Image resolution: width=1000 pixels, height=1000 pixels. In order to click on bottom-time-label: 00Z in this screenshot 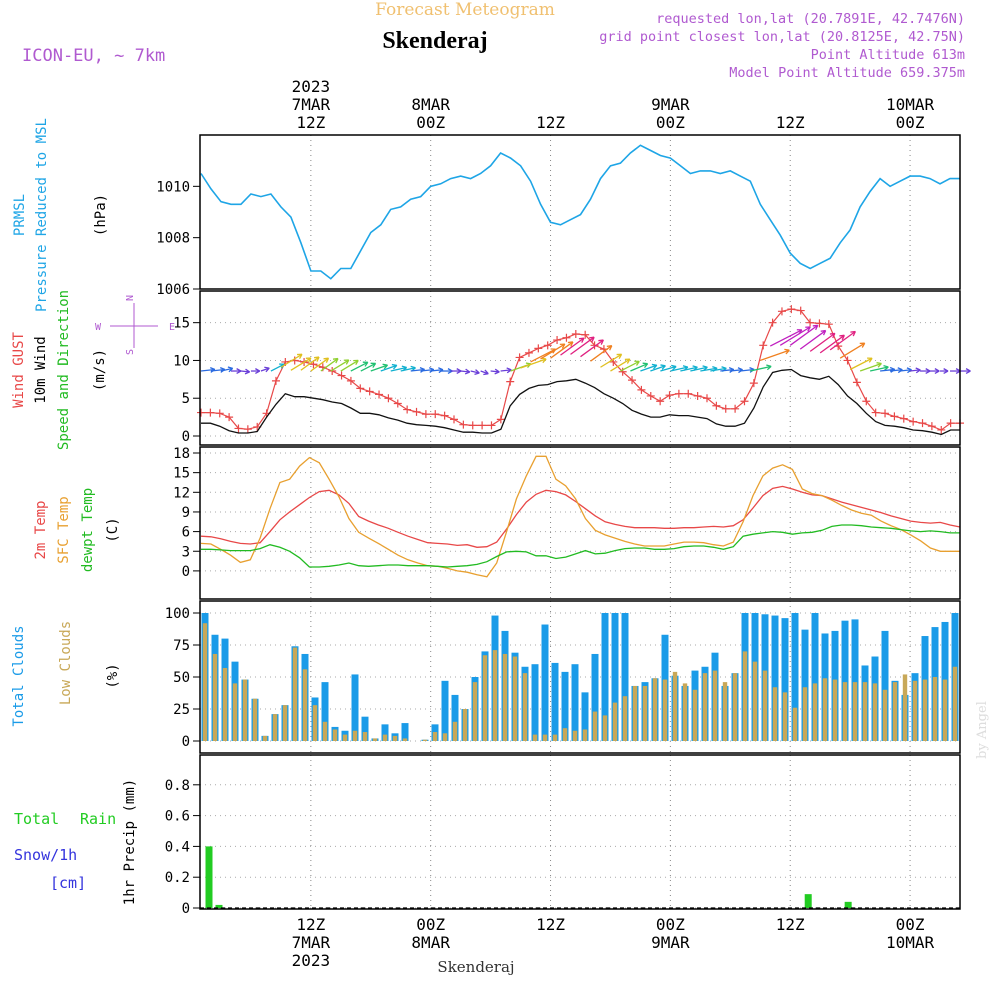, I will do `click(910, 924)`.